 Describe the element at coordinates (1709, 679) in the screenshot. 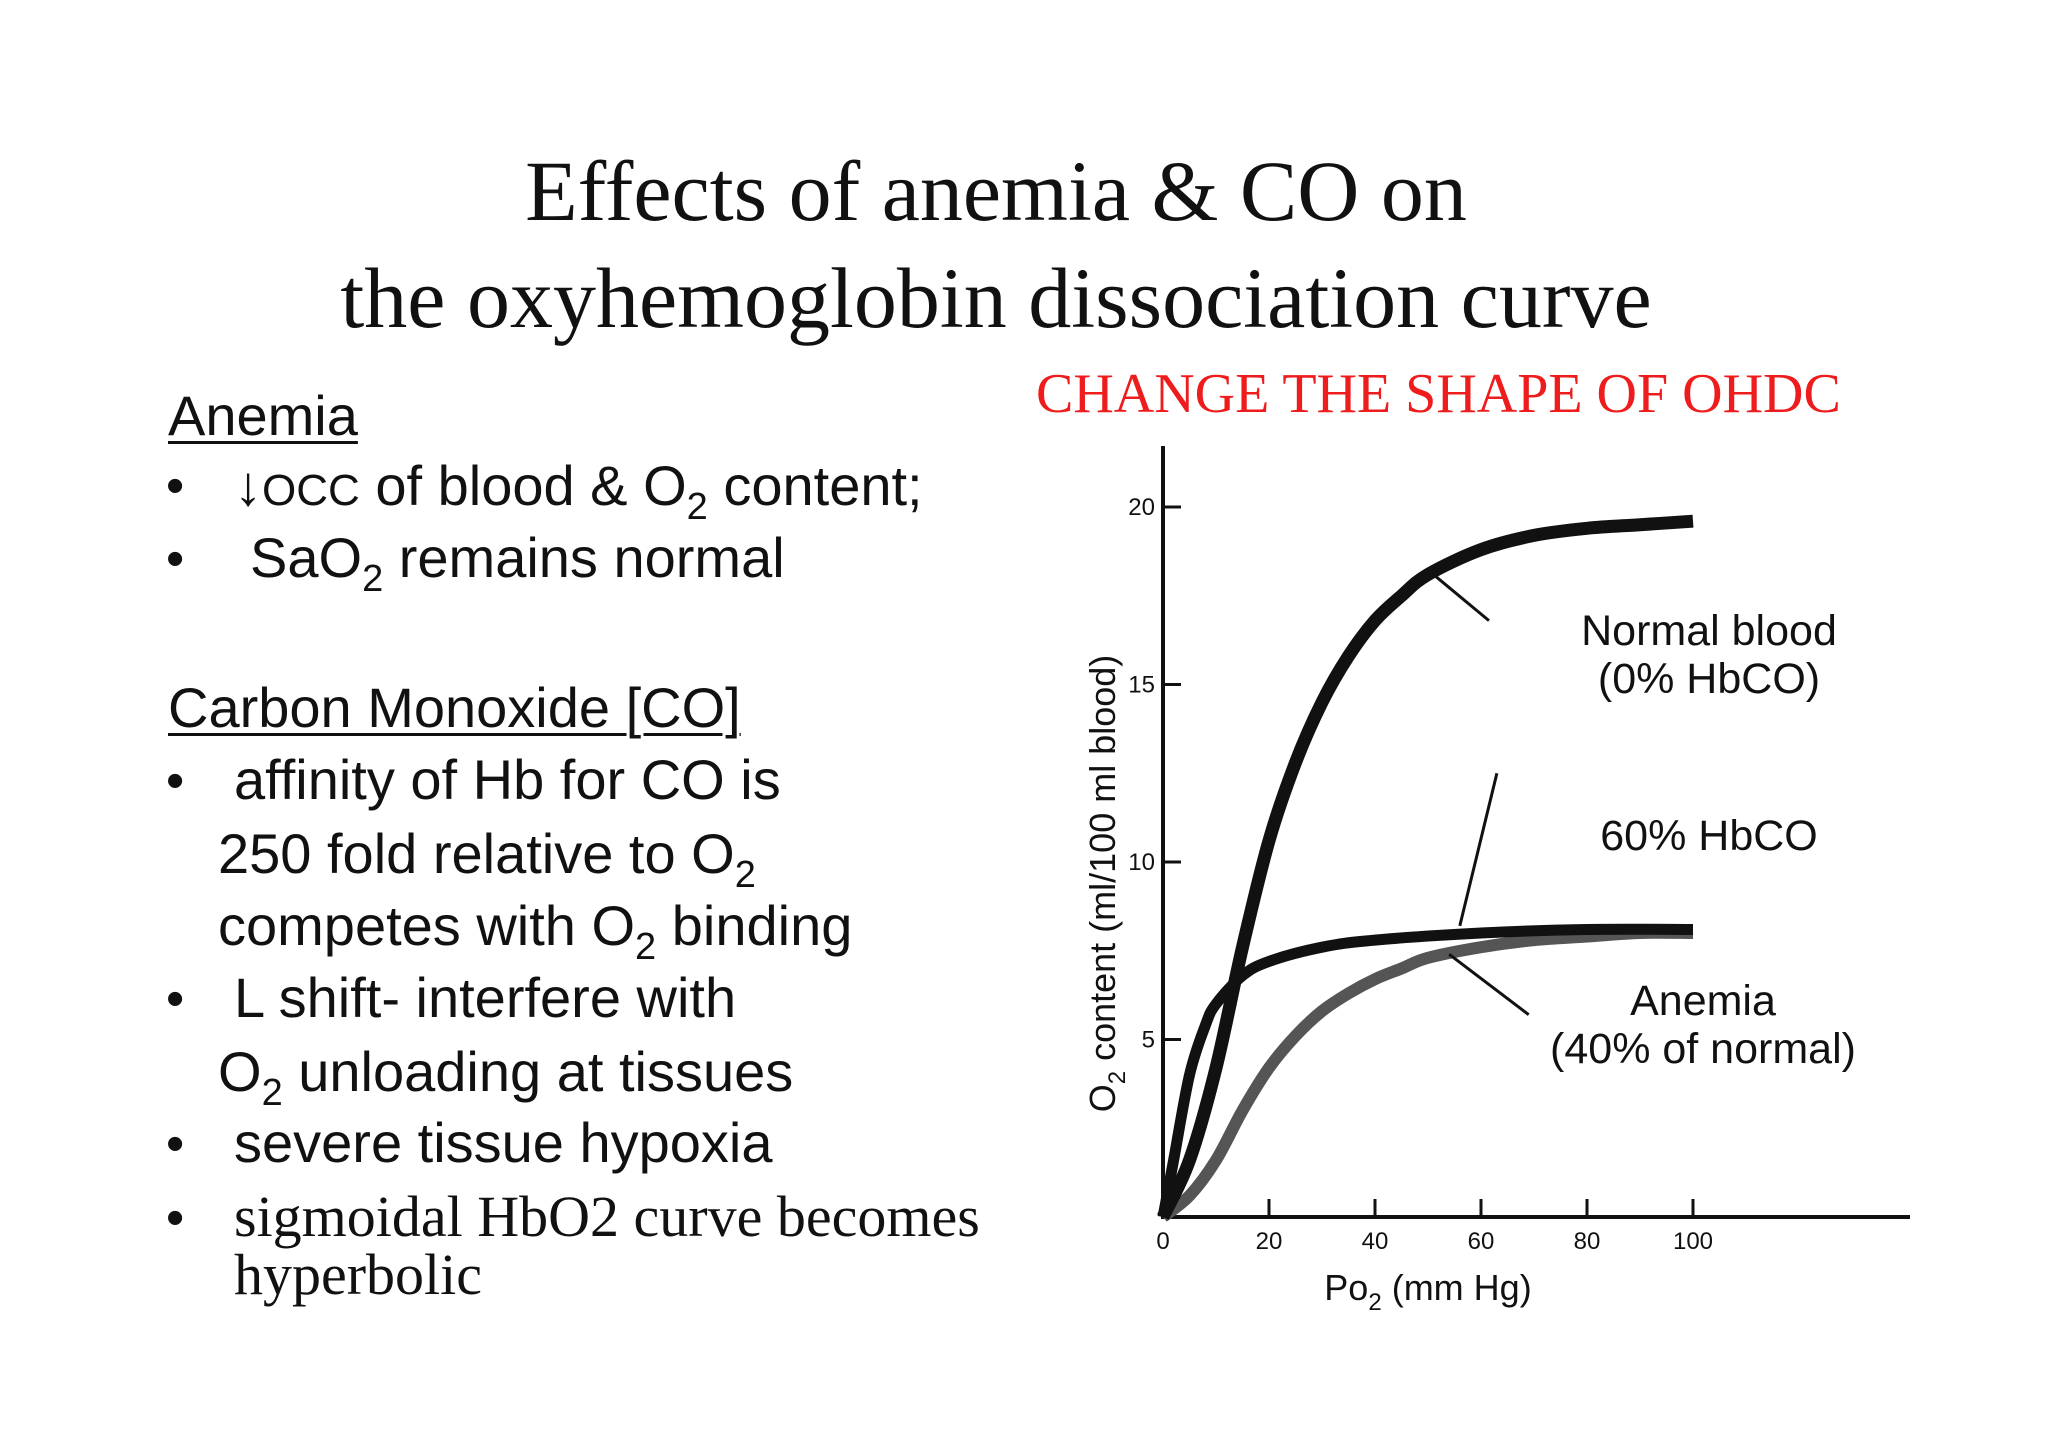

I see `series-label-normal-line2: (0% HbCO)` at that location.